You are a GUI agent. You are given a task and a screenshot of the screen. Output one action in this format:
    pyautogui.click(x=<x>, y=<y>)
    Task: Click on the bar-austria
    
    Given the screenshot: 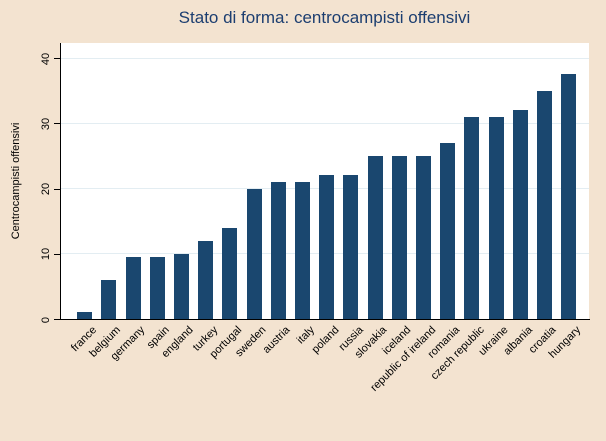 What is the action you would take?
    pyautogui.click(x=278, y=250)
    